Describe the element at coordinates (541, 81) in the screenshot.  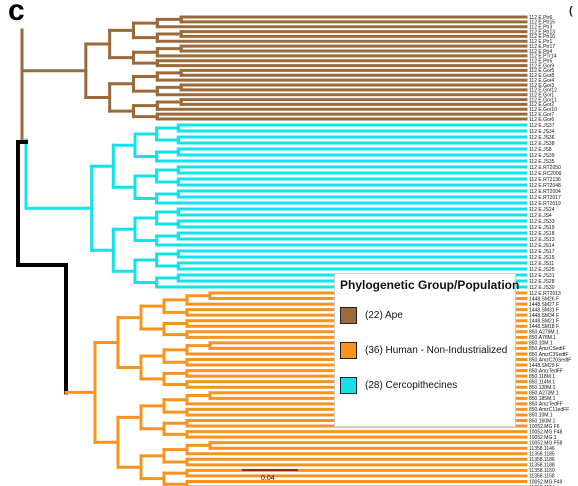
I see `tip-label: 112 E.Gor4` at that location.